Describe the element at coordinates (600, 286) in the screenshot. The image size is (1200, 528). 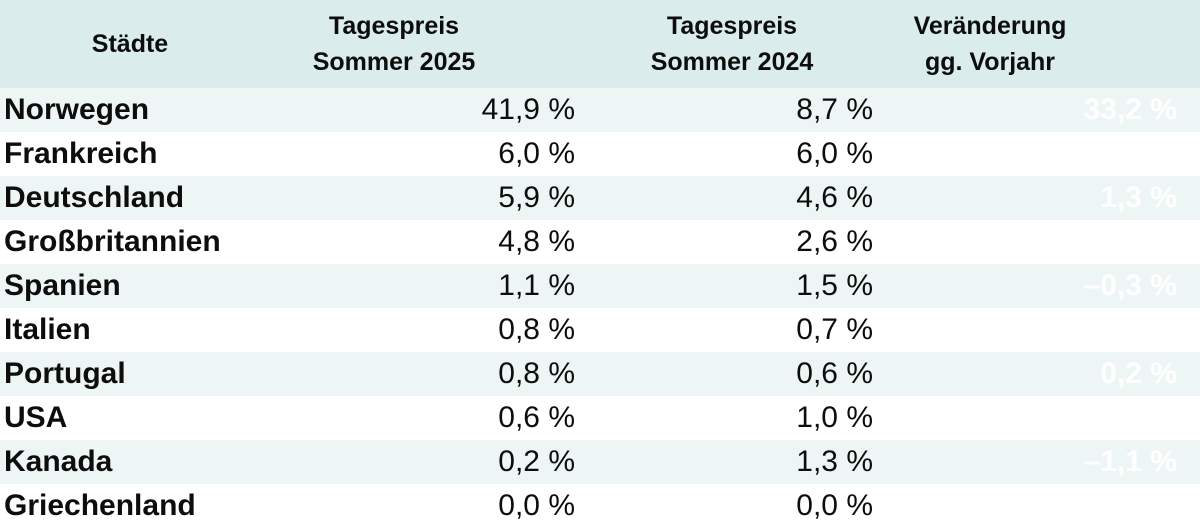
I see `table-row-spanien: Spanien 1,1 % 1,5 % –0,3 %` at that location.